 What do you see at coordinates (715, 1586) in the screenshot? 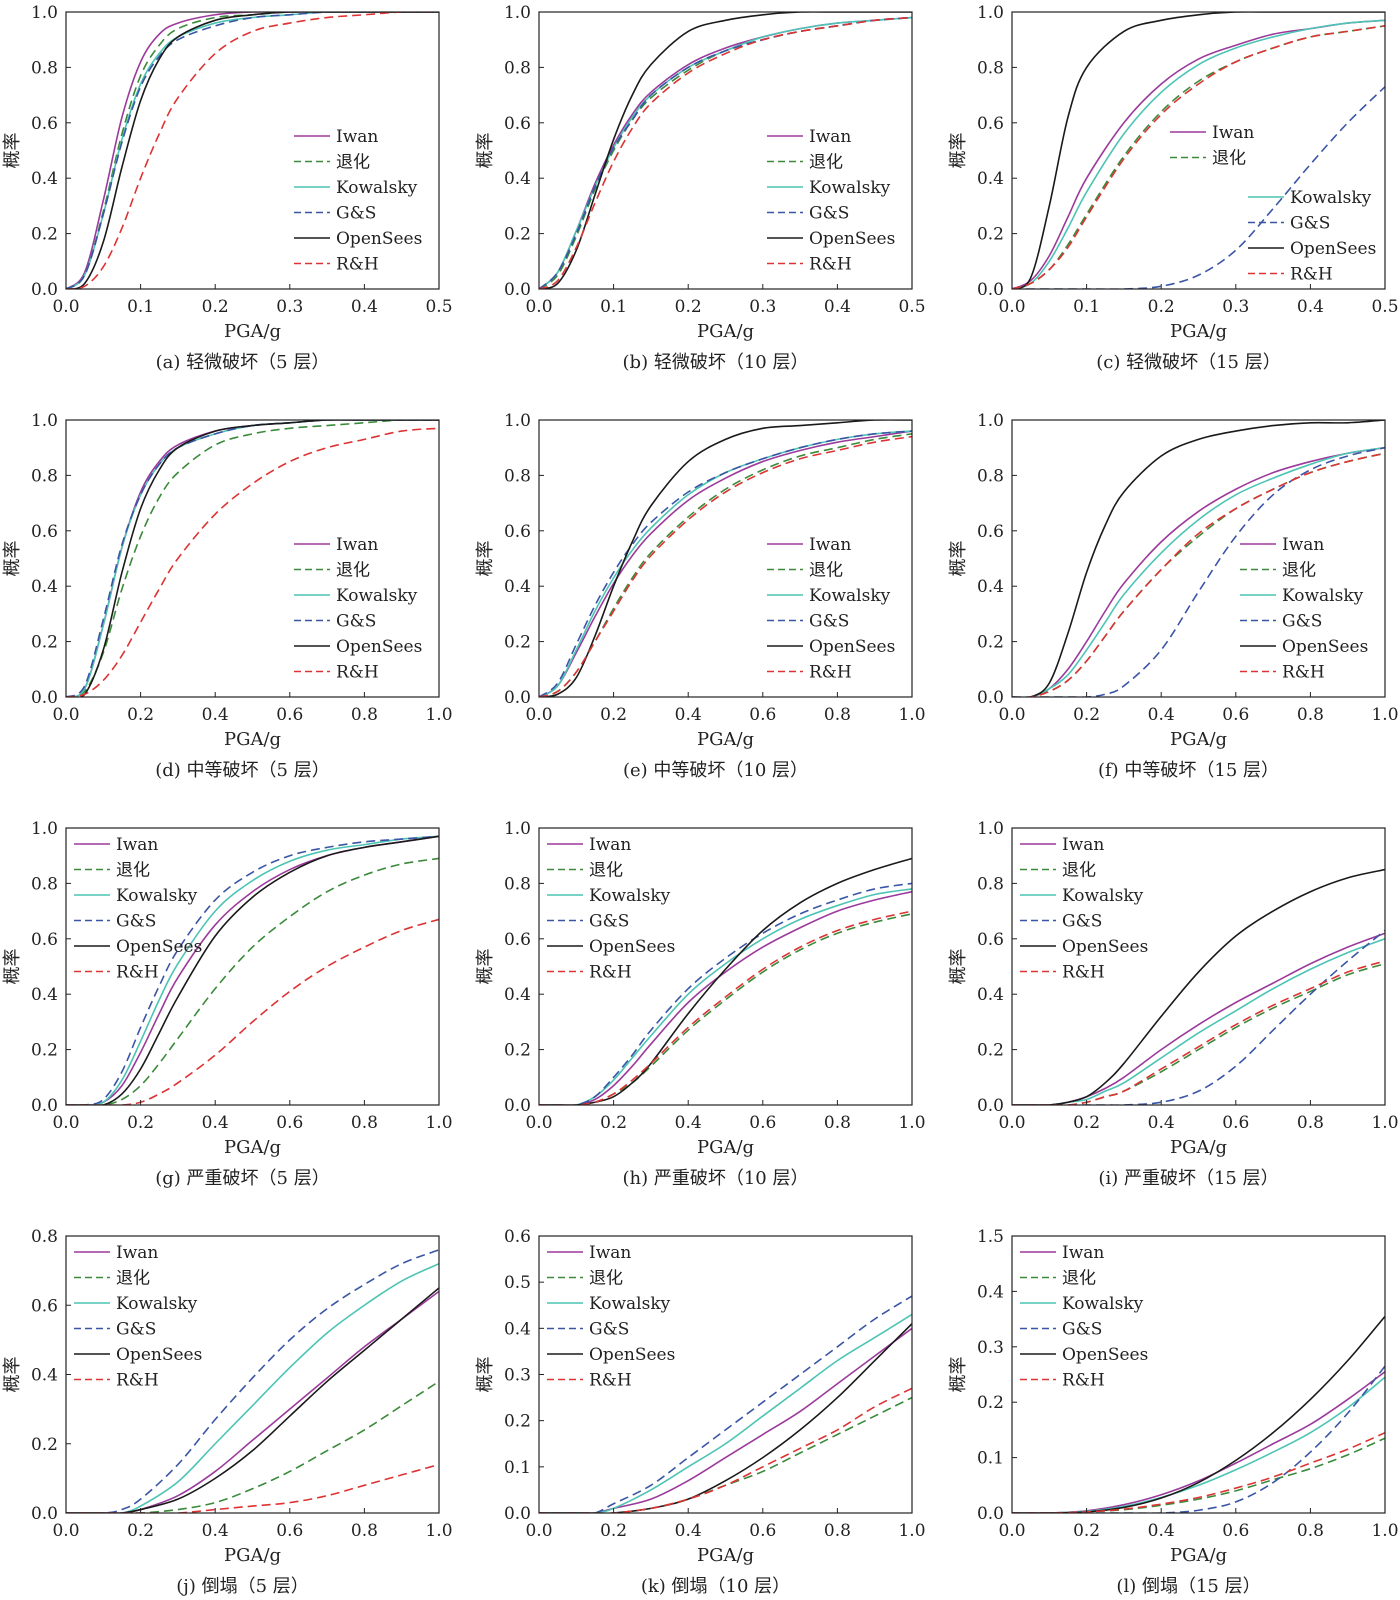
I see `panel-caption: (k) 倒塌（10 层）` at bounding box center [715, 1586].